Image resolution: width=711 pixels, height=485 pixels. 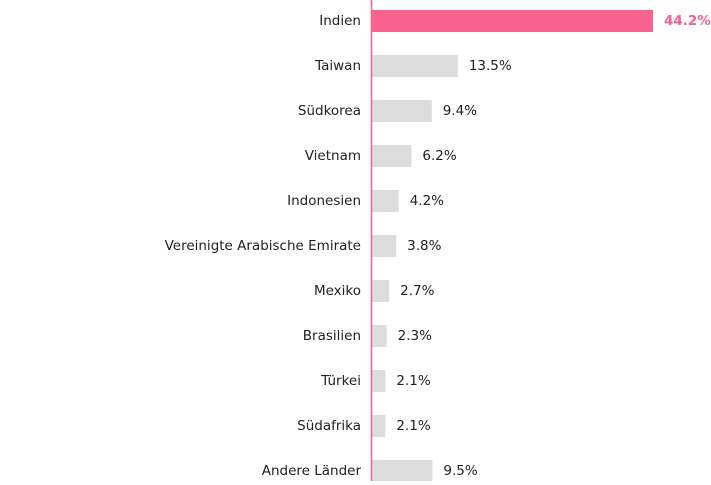 I want to click on value-label: 2.7%, so click(x=417, y=291).